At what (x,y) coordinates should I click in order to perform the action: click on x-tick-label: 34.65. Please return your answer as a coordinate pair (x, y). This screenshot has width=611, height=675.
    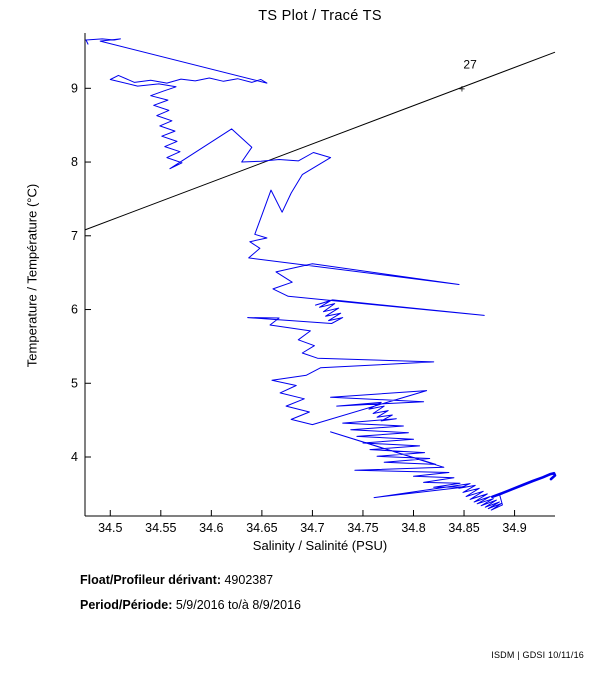
    Looking at the image, I should click on (261, 528).